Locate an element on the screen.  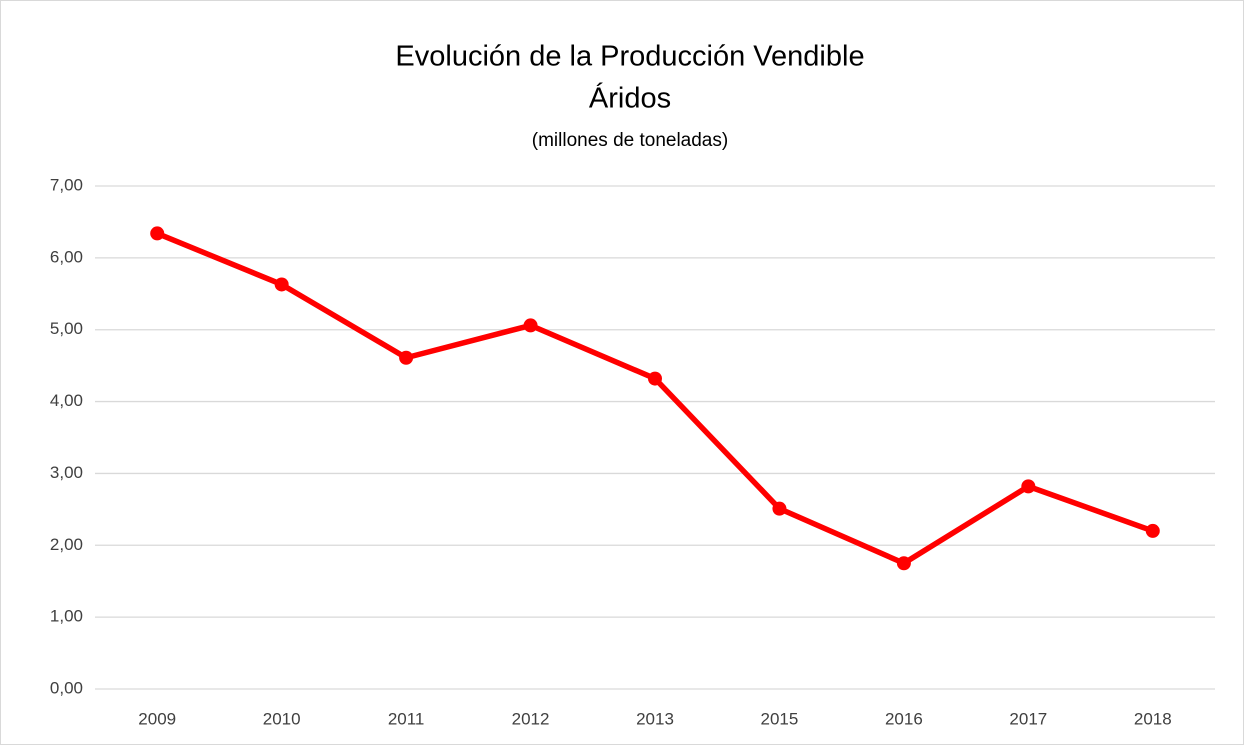
x-tick-label: 2016 is located at coordinates (904, 718).